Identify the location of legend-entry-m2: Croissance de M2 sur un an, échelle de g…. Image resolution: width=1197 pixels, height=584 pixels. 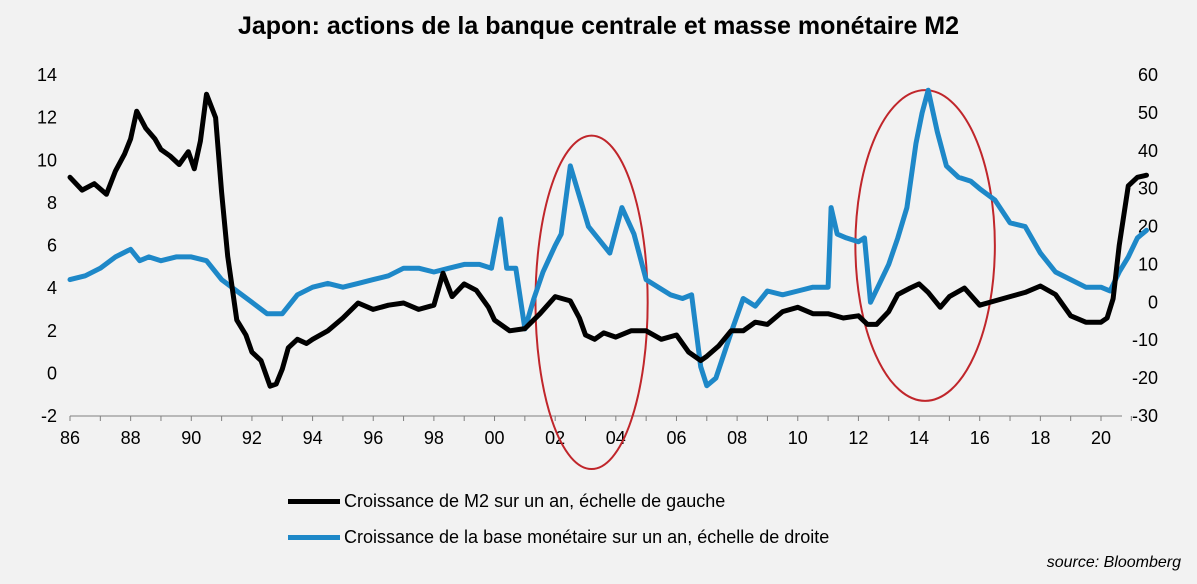
(506, 501).